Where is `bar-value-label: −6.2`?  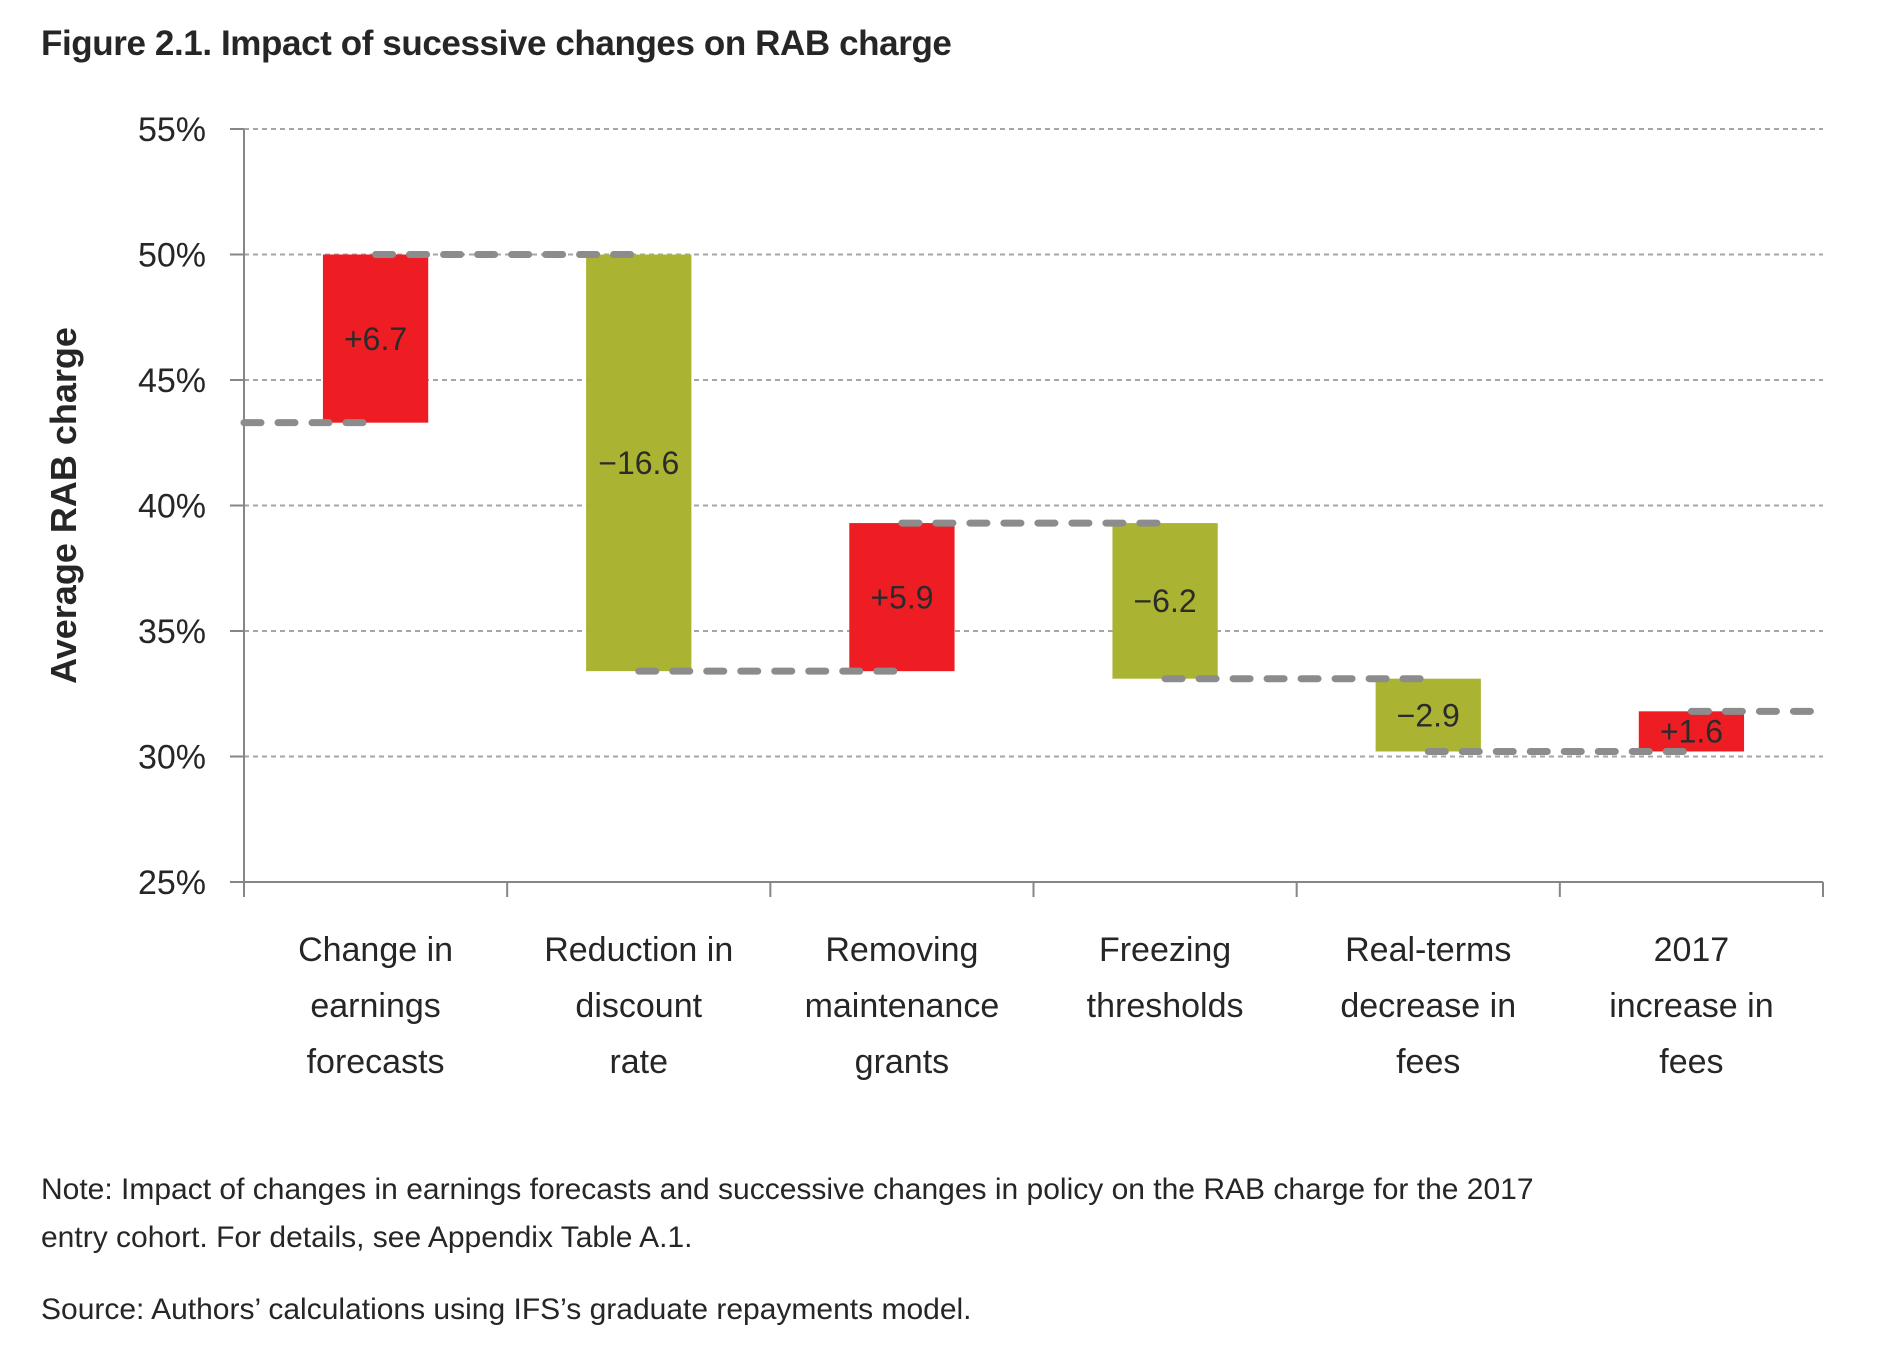
bar-value-label: −6.2 is located at coordinates (1164, 601).